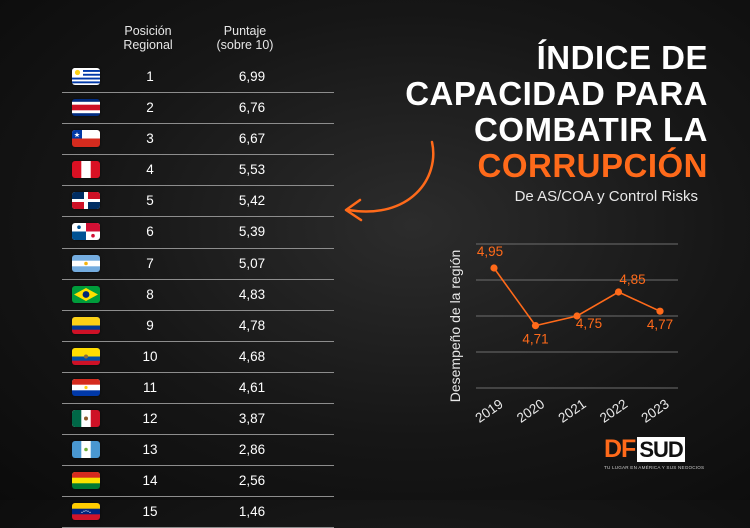 Image resolution: width=750 pixels, height=528 pixels. What do you see at coordinates (86, 512) in the screenshot?
I see `venezuela-flag-icon` at bounding box center [86, 512].